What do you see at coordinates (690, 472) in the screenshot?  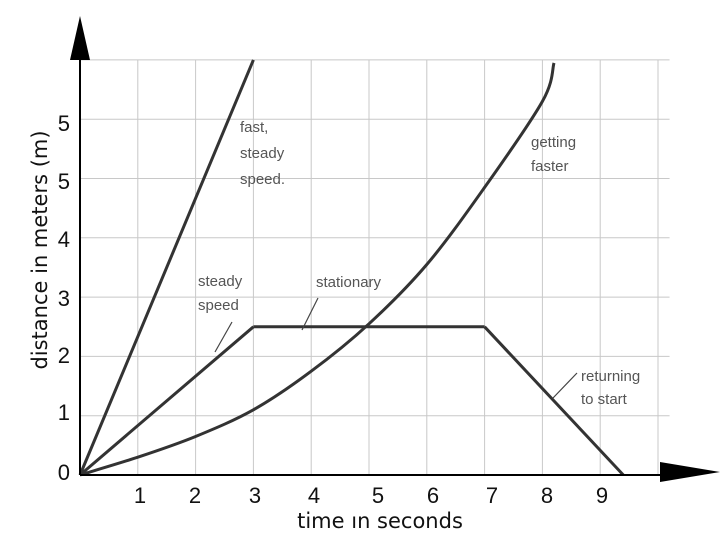 I see `x-axis-arrow-icon` at bounding box center [690, 472].